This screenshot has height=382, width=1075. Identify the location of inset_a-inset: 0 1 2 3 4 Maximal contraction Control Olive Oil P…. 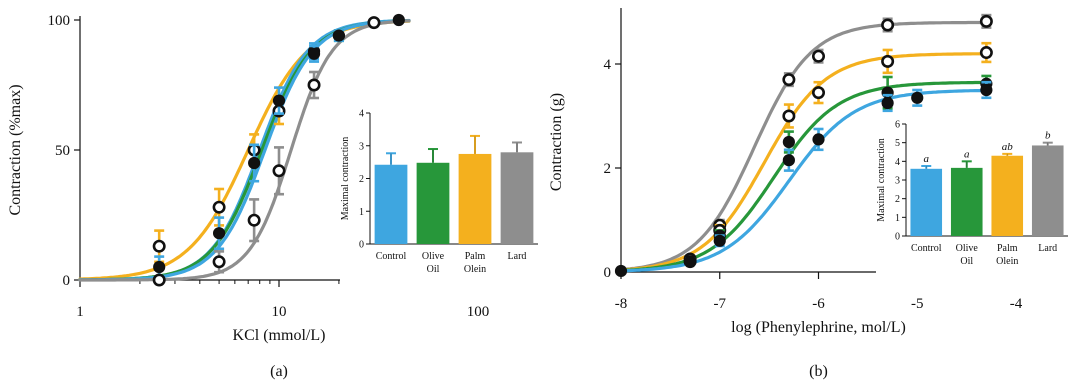
(442, 198).